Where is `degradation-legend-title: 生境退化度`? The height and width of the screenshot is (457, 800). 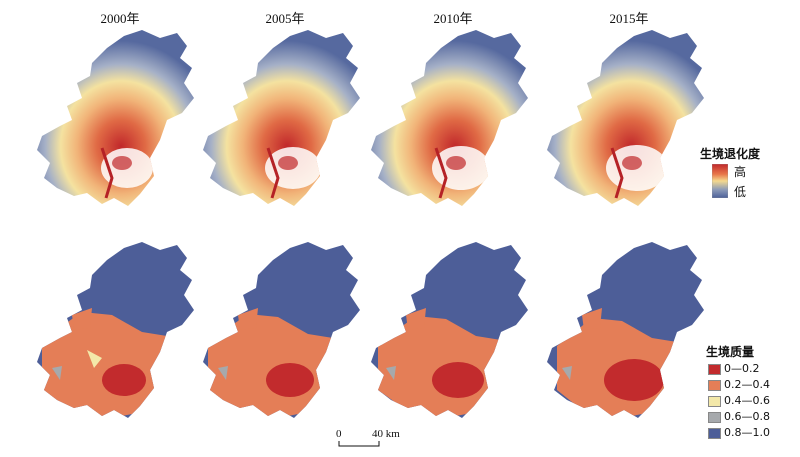 degradation-legend-title: 生境退化度 is located at coordinates (730, 154).